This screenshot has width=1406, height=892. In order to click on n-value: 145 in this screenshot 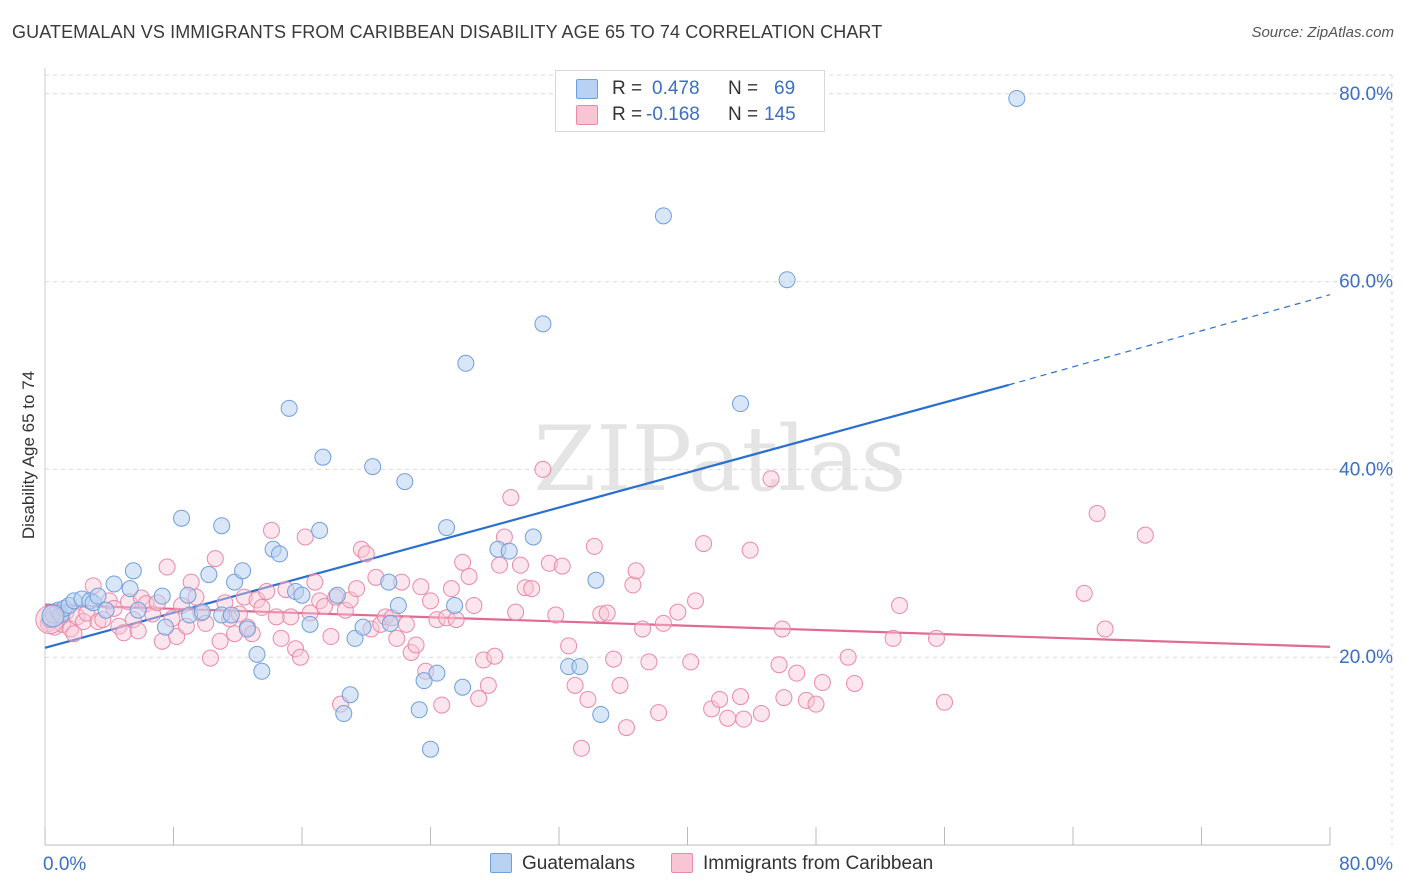, I will do `click(780, 114)`.